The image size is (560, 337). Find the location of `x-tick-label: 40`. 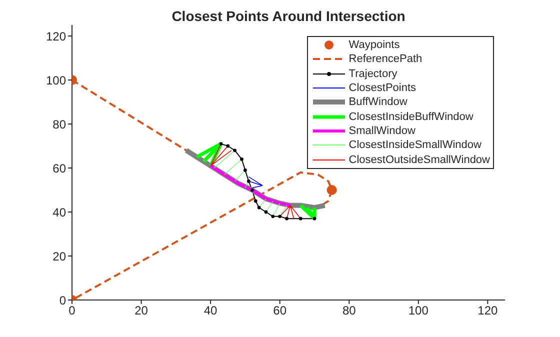

x-tick-label: 40 is located at coordinates (211, 311).